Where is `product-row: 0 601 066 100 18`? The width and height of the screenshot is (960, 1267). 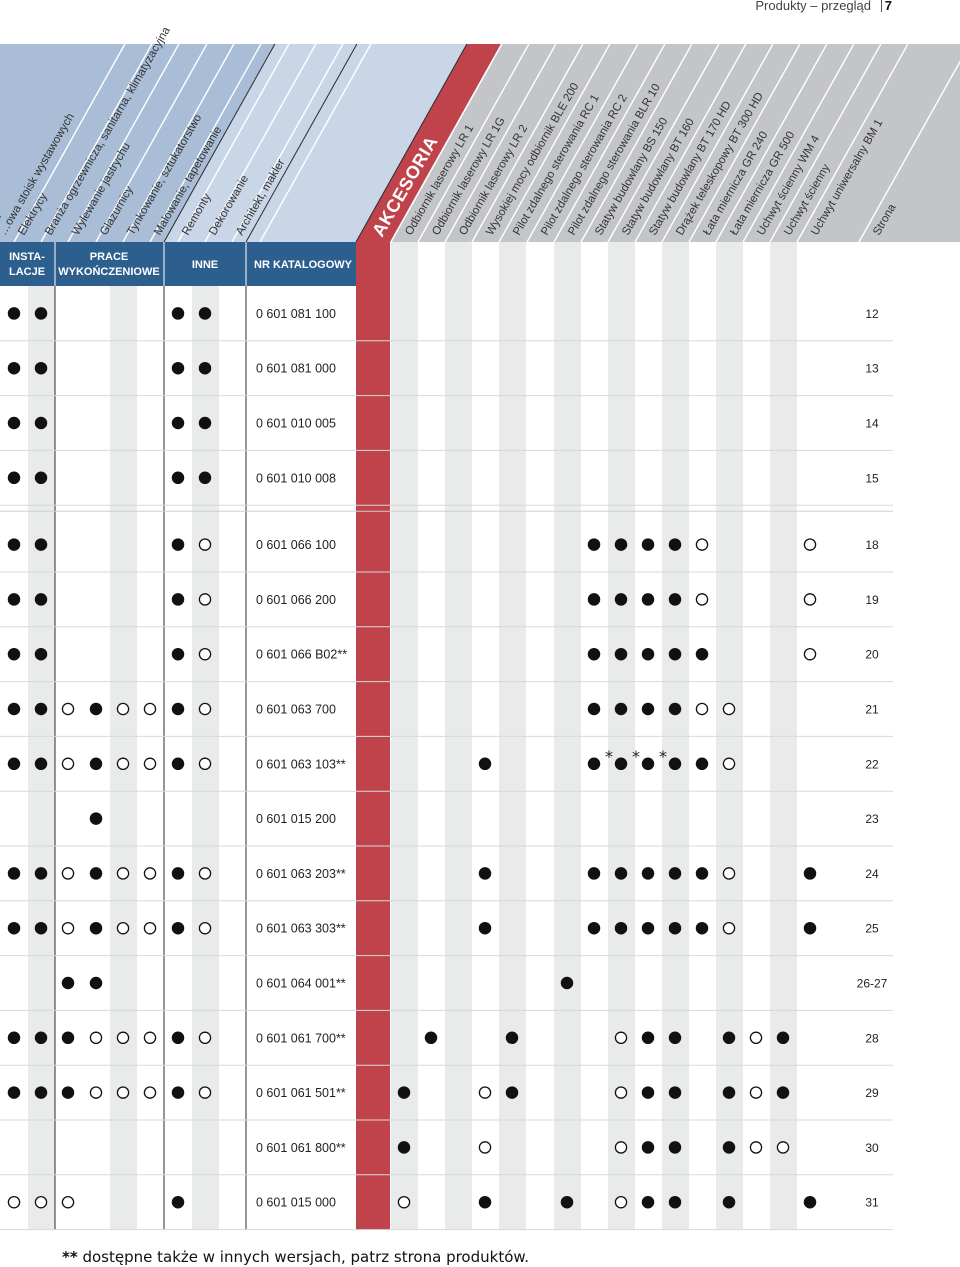 product-row: 0 601 066 100 18 is located at coordinates (446, 555).